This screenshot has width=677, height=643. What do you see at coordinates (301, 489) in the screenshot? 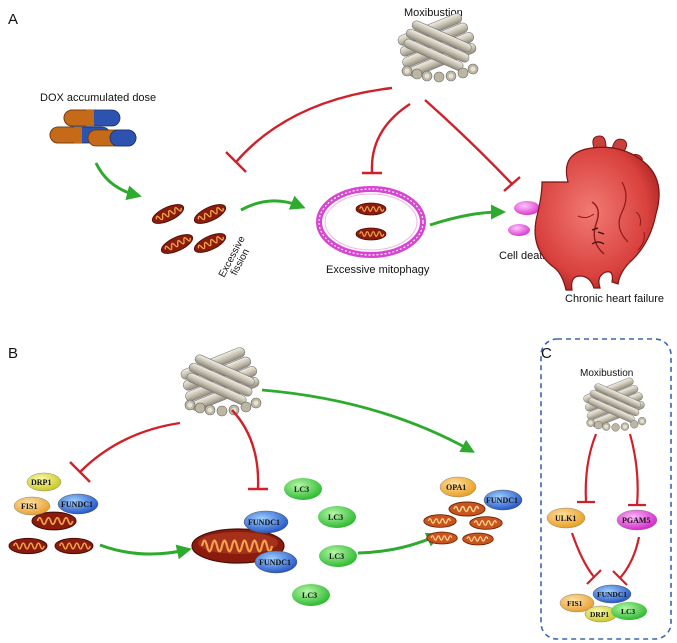
I see `lc3-label-1: LC3` at bounding box center [301, 489].